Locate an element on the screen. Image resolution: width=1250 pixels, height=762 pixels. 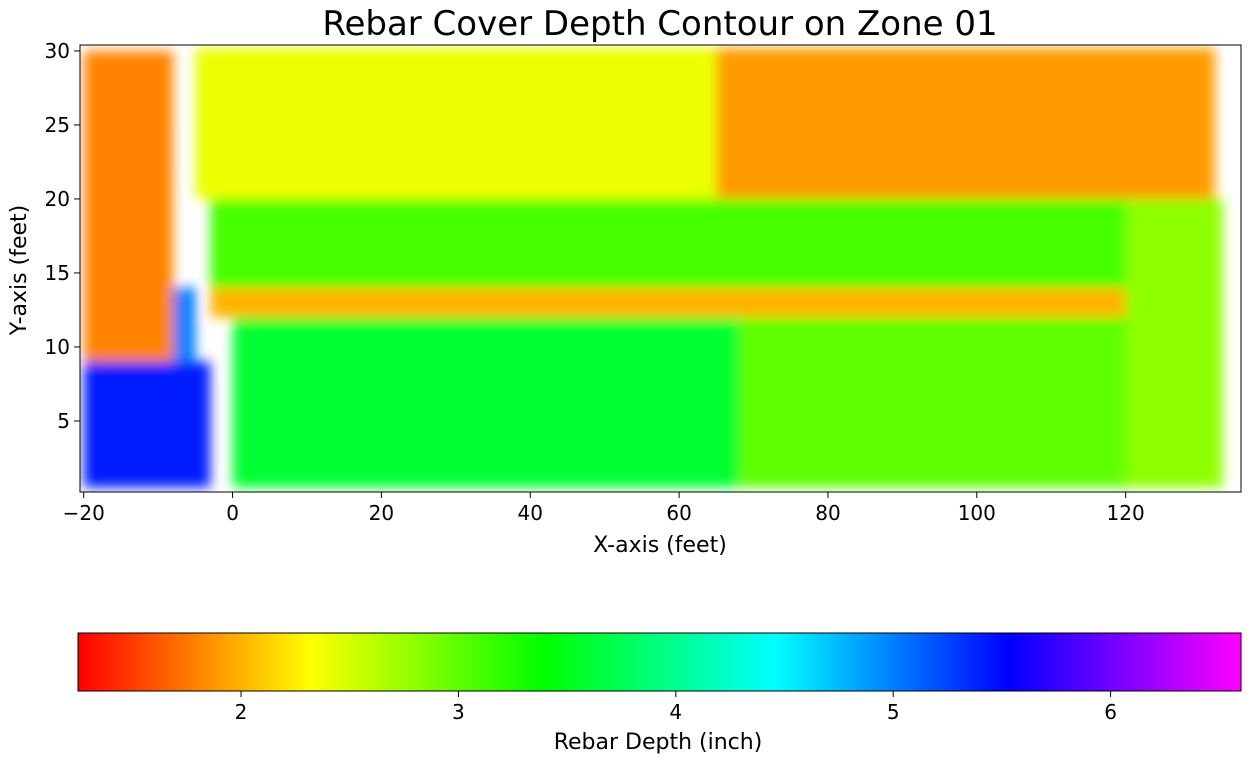
y-tick-label: 30 is located at coordinates (57, 51).